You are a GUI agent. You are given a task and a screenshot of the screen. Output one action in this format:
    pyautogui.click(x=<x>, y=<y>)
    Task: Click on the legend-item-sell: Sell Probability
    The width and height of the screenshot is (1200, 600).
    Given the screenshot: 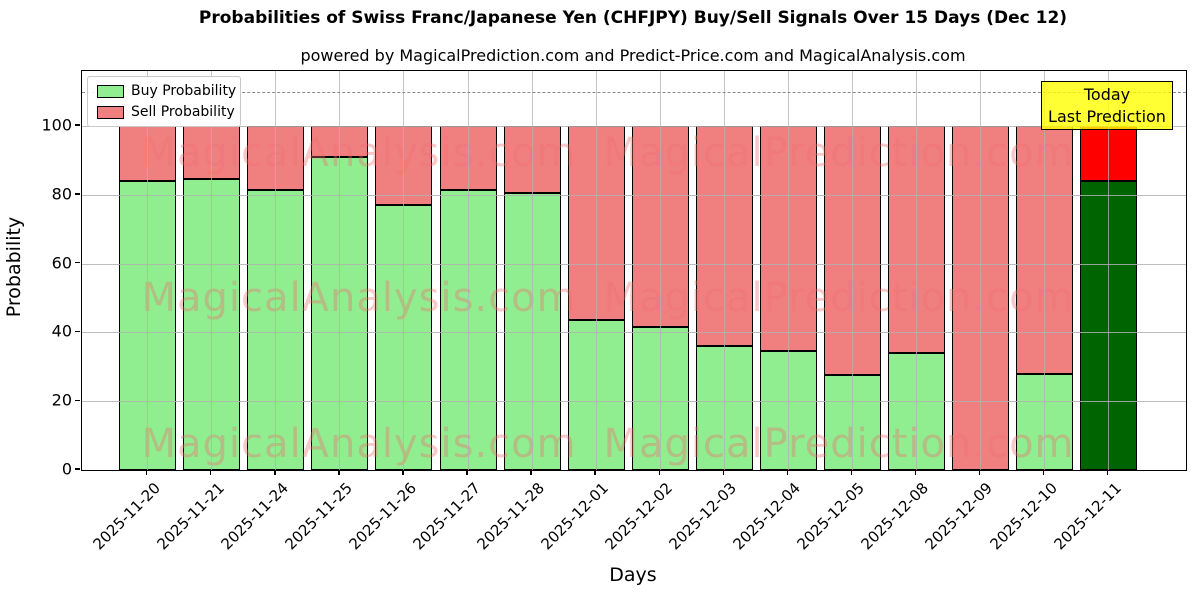 What is the action you would take?
    pyautogui.click(x=164, y=112)
    